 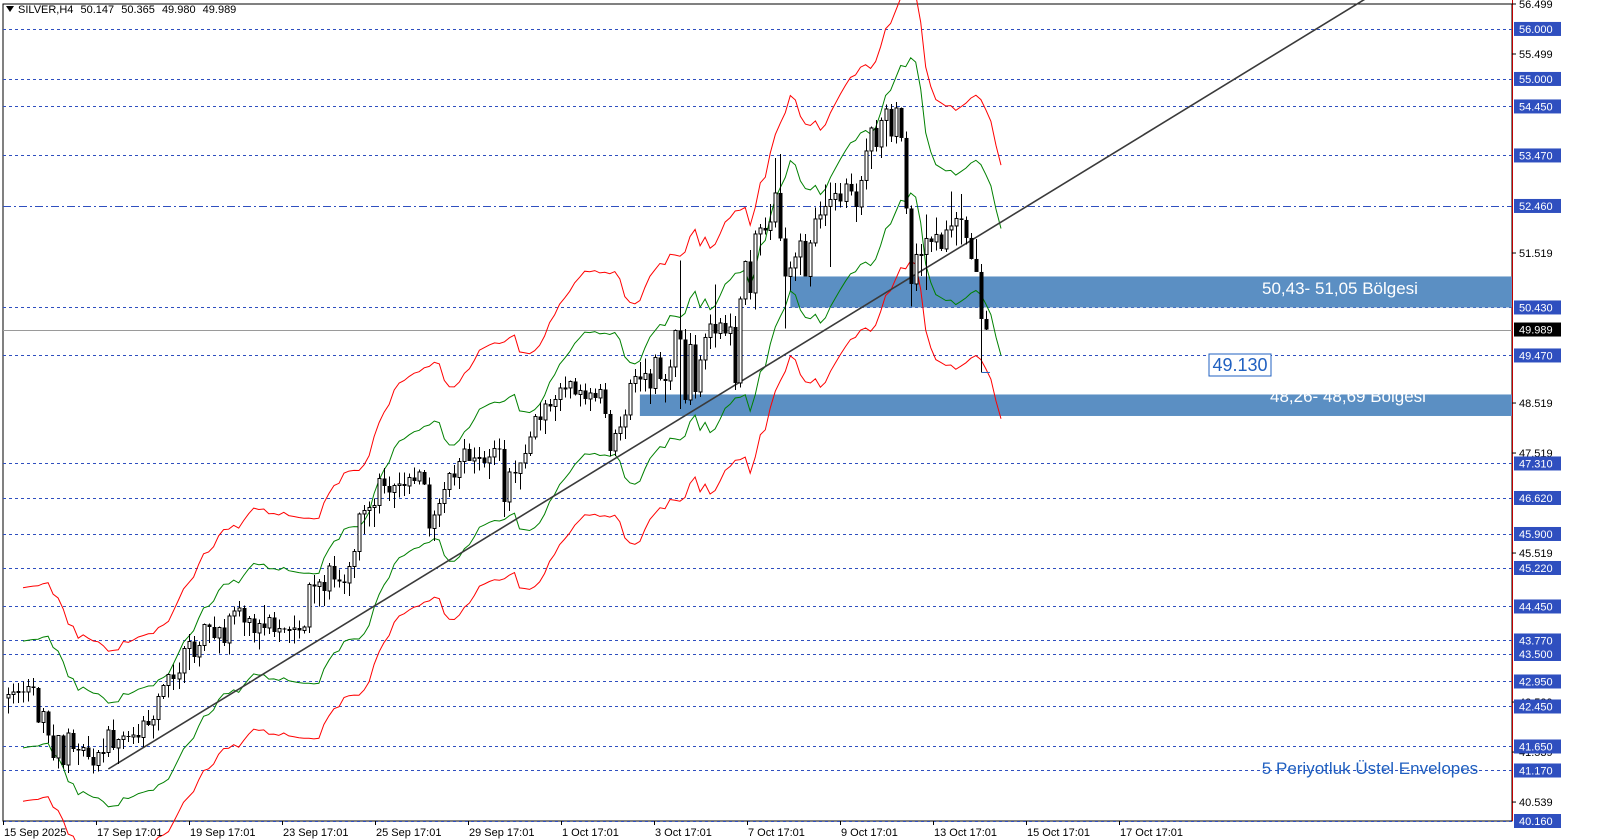 What do you see at coordinates (1536, 55) in the screenshot?
I see `price-axis-label: 55.499` at bounding box center [1536, 55].